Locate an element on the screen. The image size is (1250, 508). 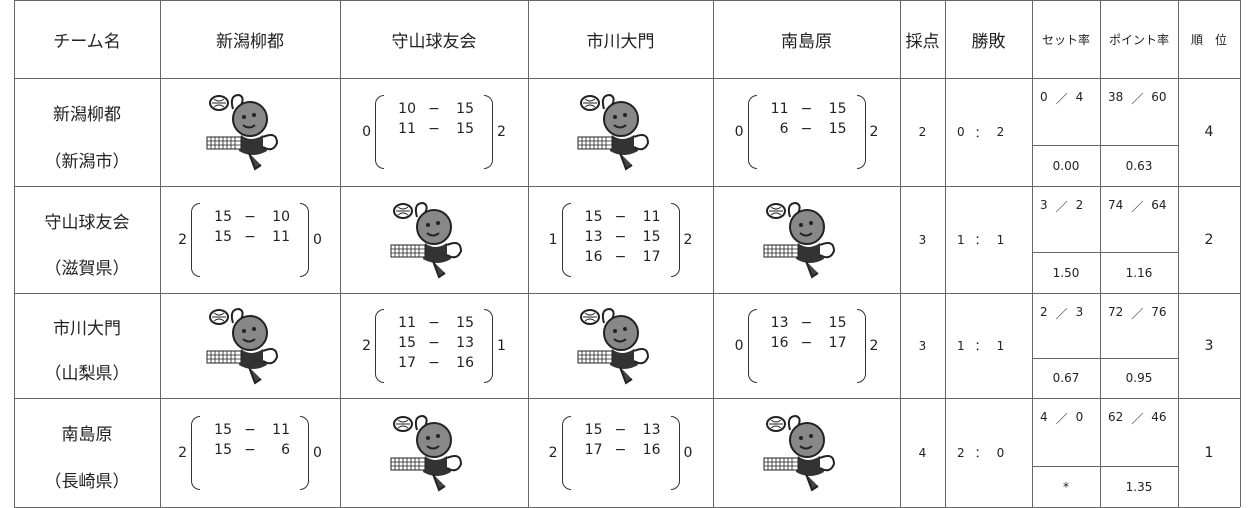
sets-won: 0 is located at coordinates (366, 132).